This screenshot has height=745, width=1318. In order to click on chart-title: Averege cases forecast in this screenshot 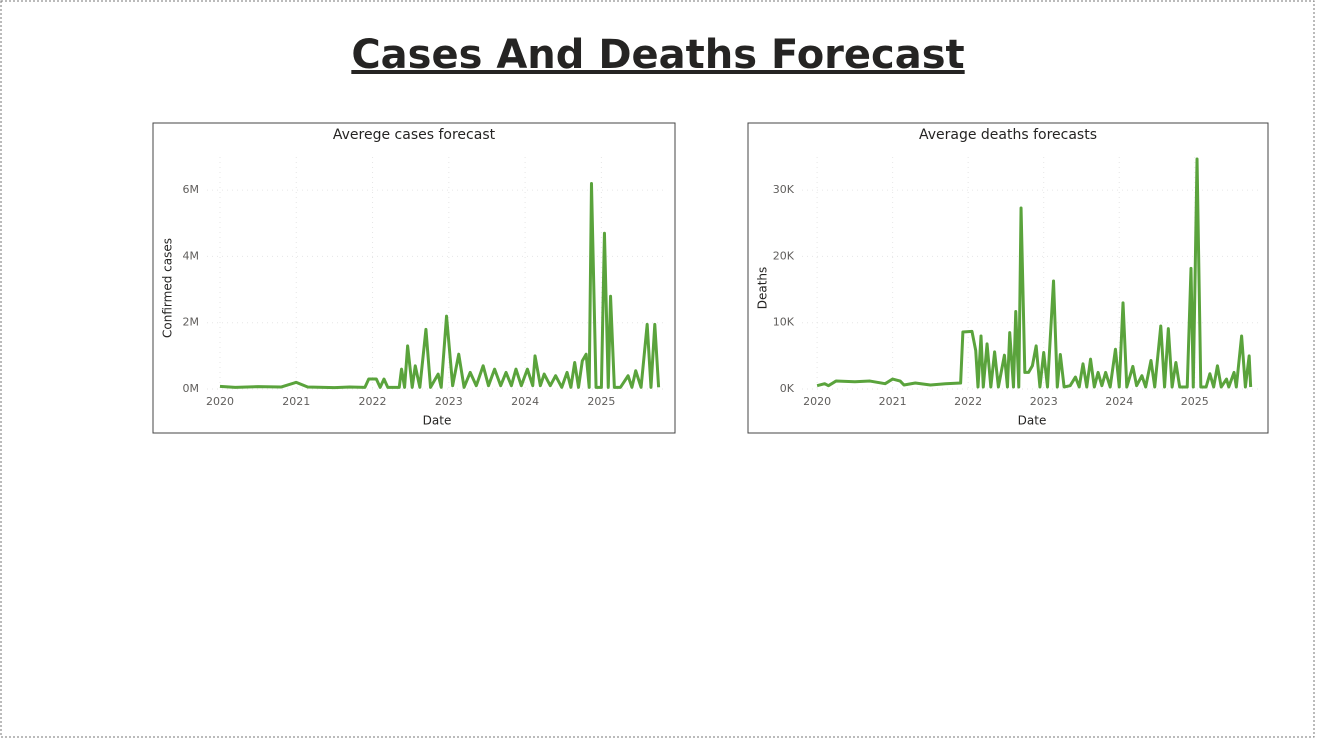, I will do `click(414, 135)`.